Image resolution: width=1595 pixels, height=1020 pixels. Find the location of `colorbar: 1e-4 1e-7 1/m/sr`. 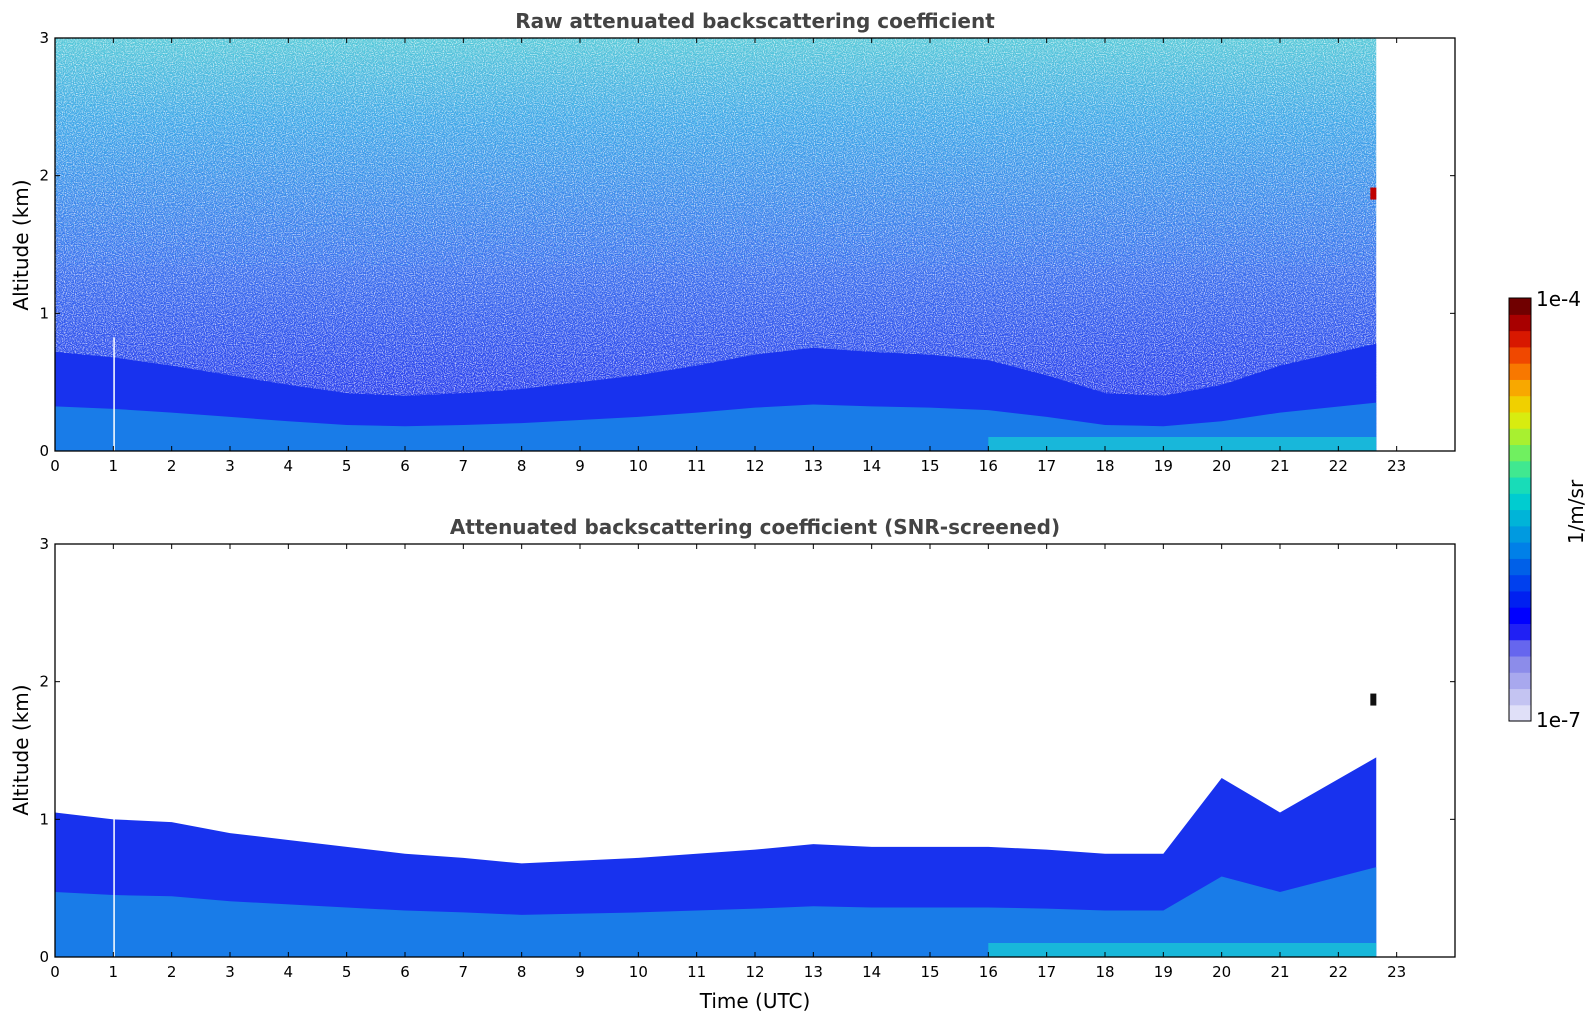

colorbar: 1e-4 1e-7 1/m/sr is located at coordinates (1548, 509).